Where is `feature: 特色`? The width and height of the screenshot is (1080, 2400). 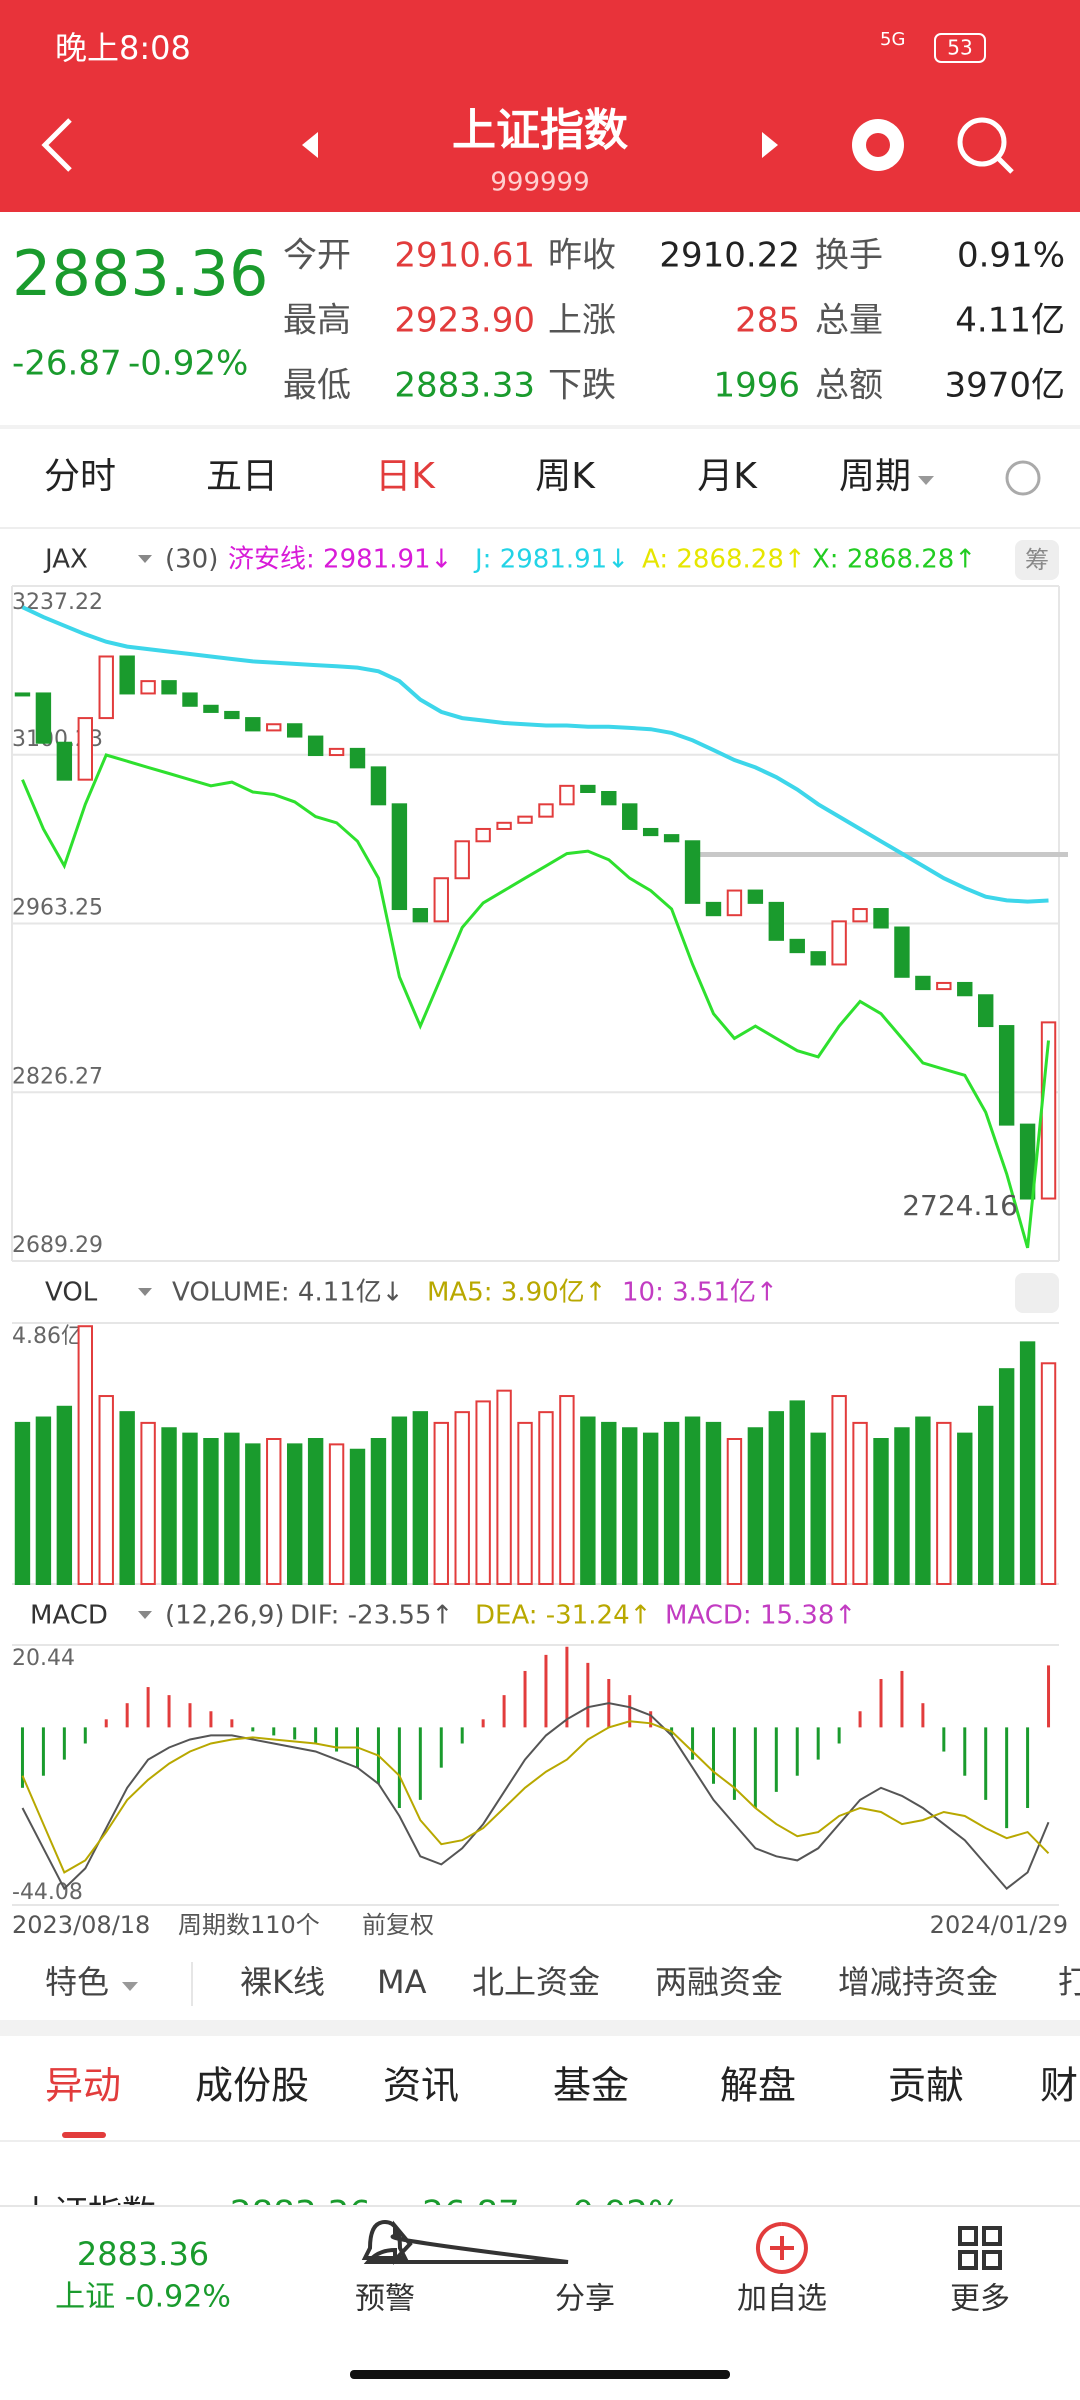 feature: 特色 is located at coordinates (77, 1982).